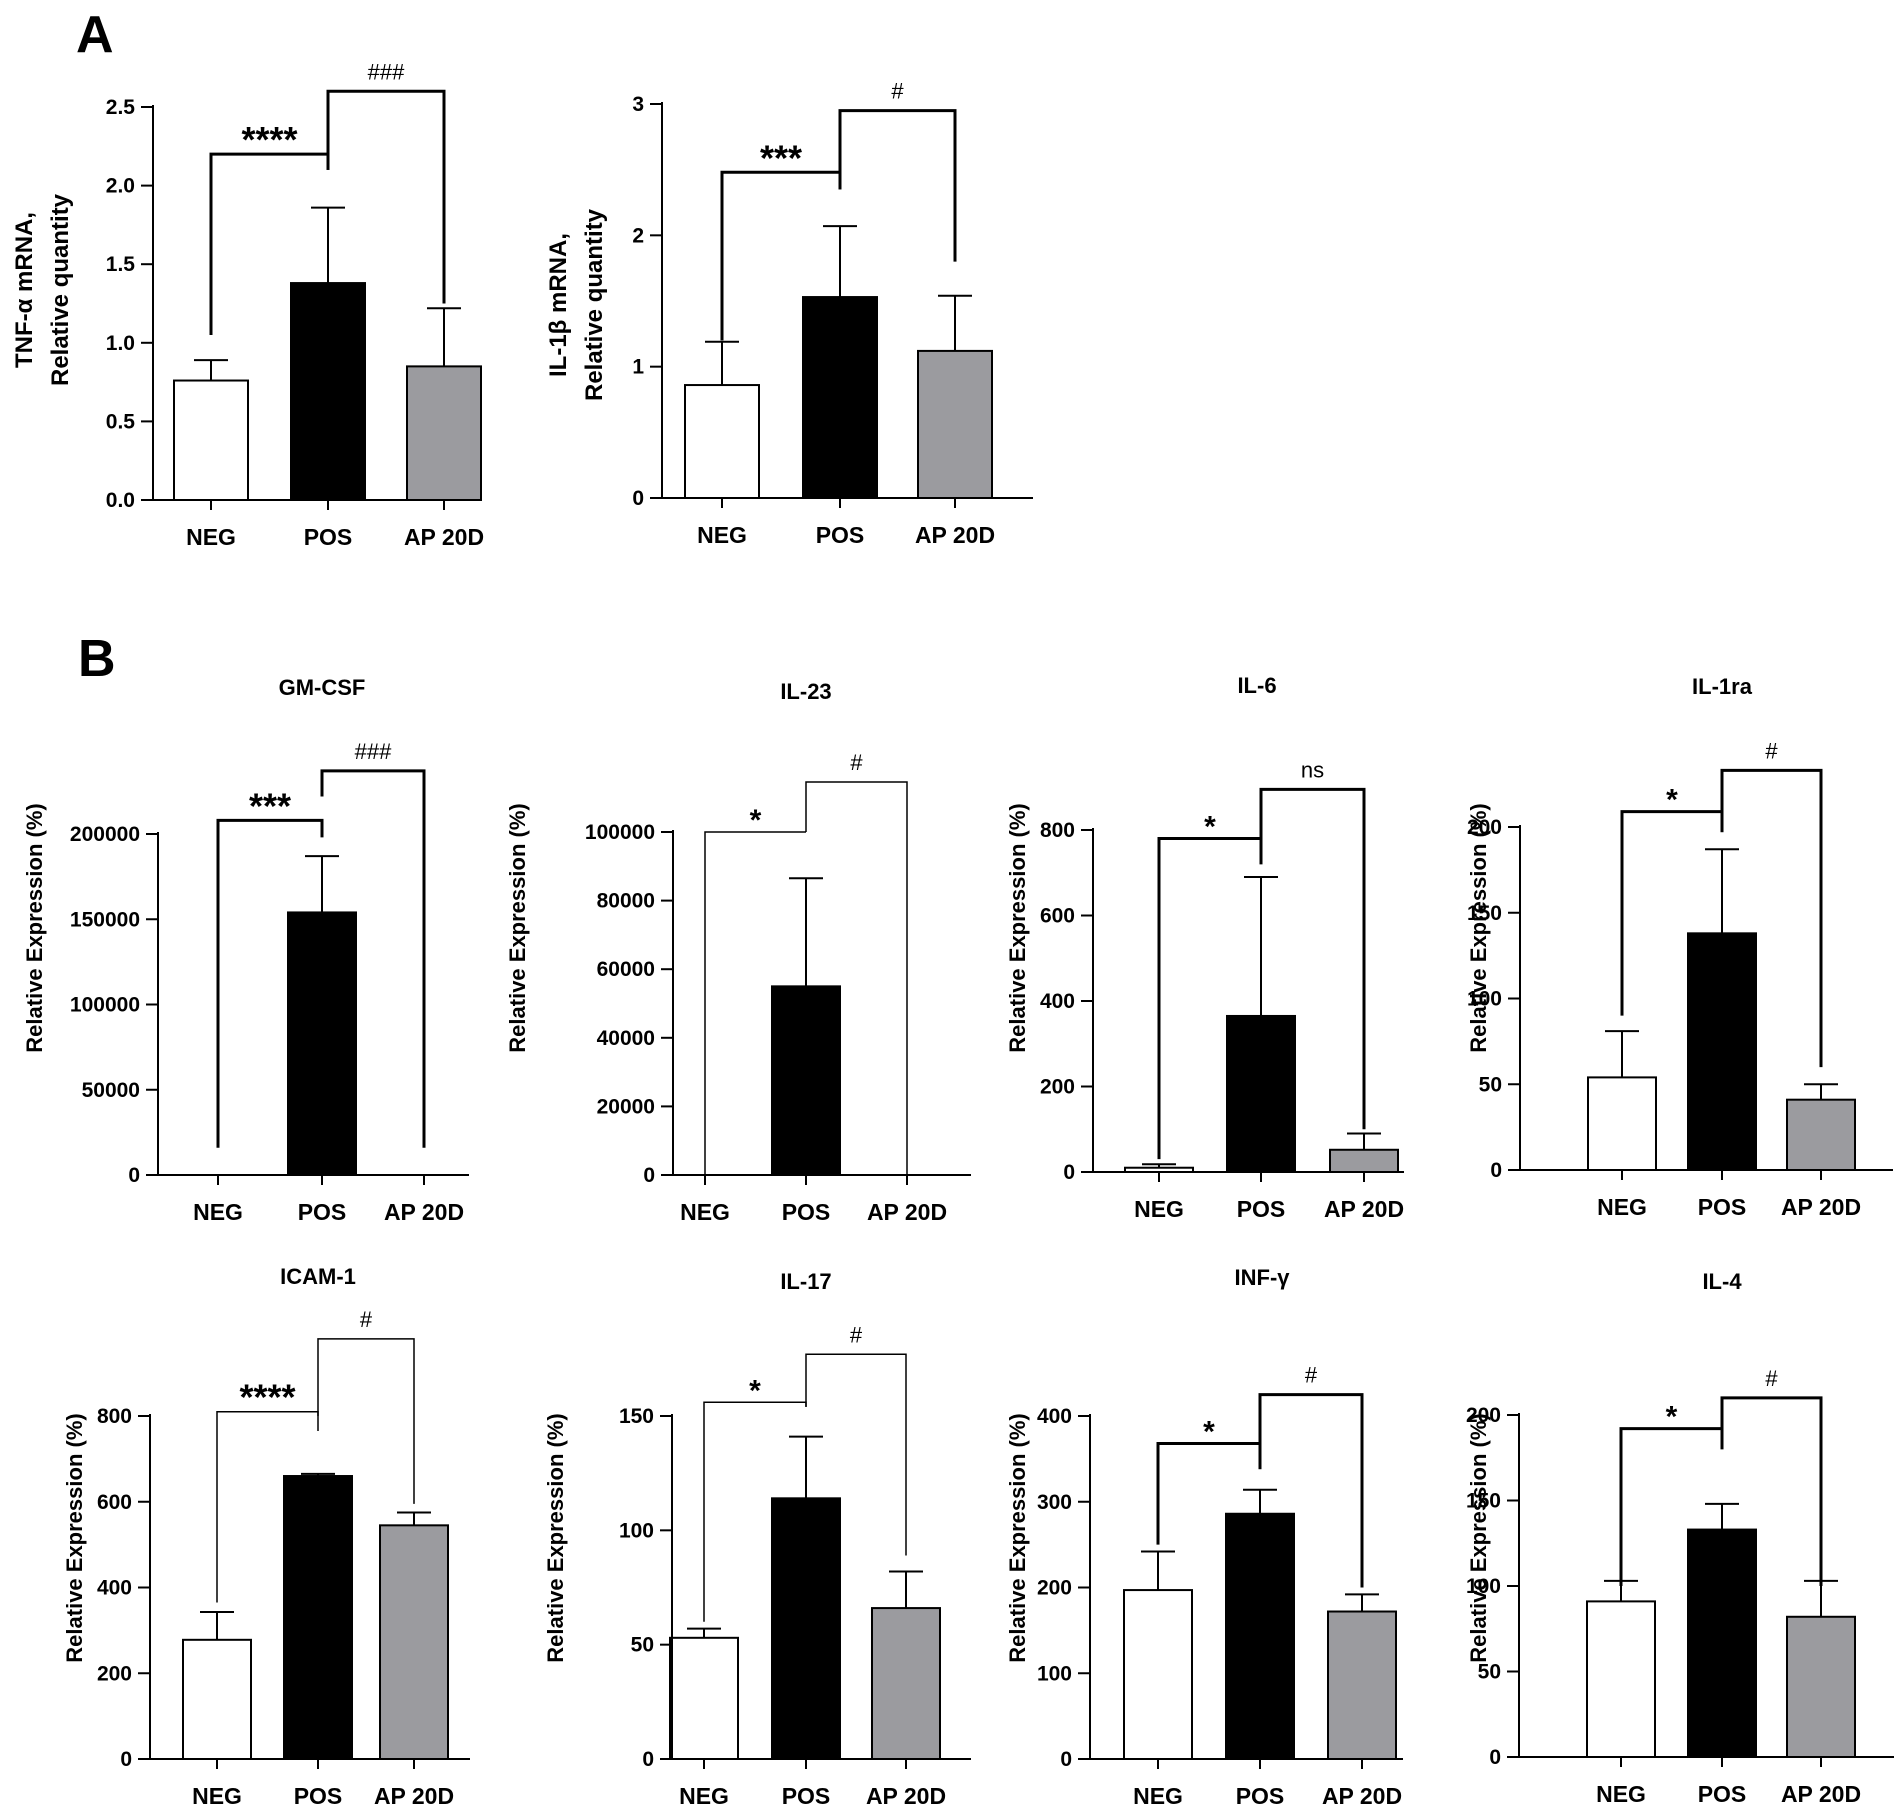 Image resolution: width=1902 pixels, height=1813 pixels. What do you see at coordinates (60, 289) in the screenshot?
I see `y-axis-label-line: Relative quantity` at bounding box center [60, 289].